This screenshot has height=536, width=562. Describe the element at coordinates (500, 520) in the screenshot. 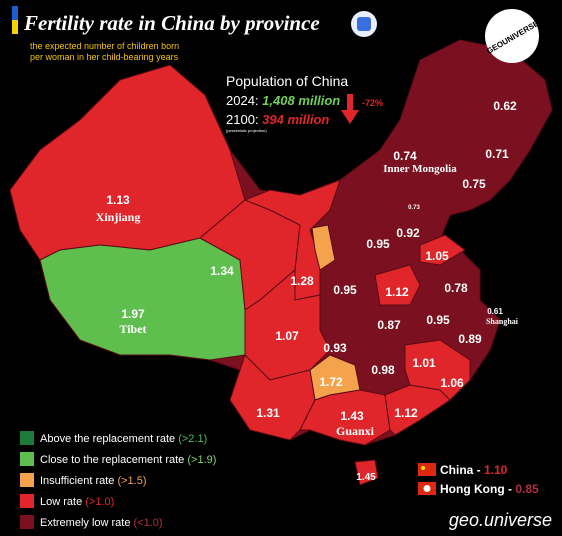

I see `footer-brand: geo.universe` at that location.